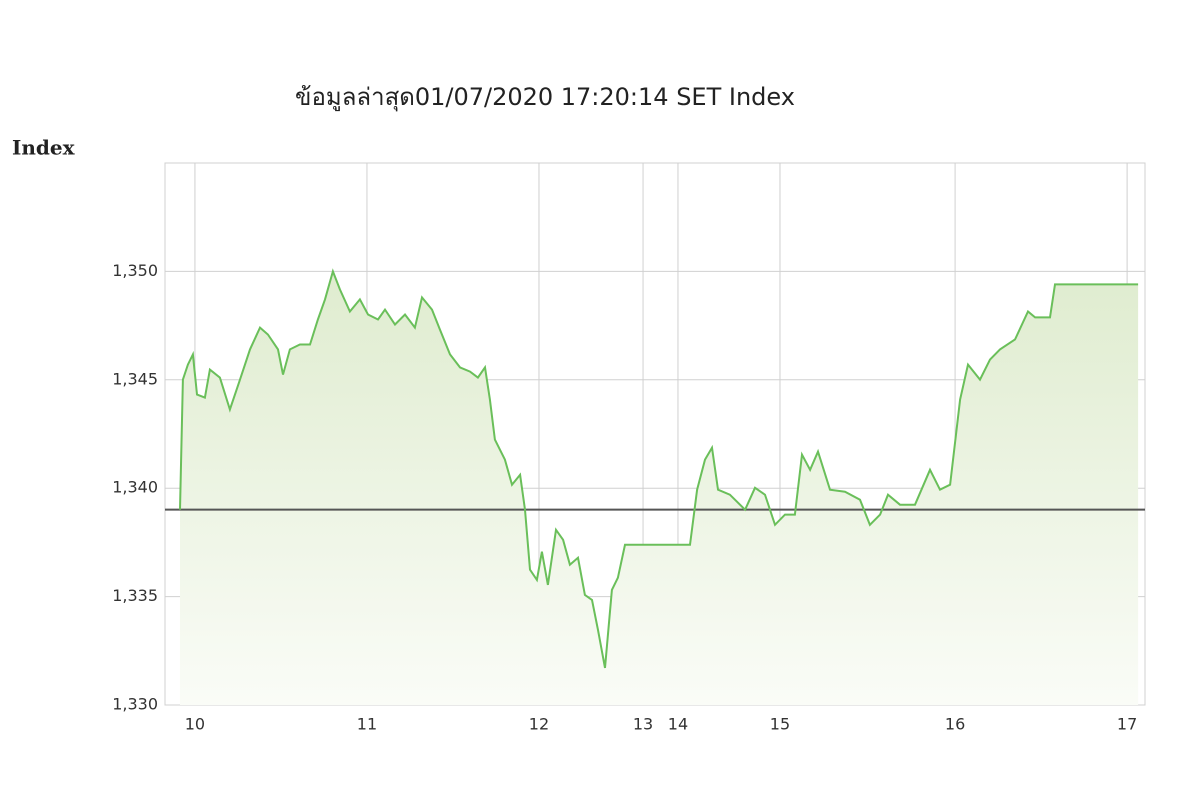 The height and width of the screenshot is (803, 1200). I want to click on y-tick-label: 1,335, so click(135, 595).